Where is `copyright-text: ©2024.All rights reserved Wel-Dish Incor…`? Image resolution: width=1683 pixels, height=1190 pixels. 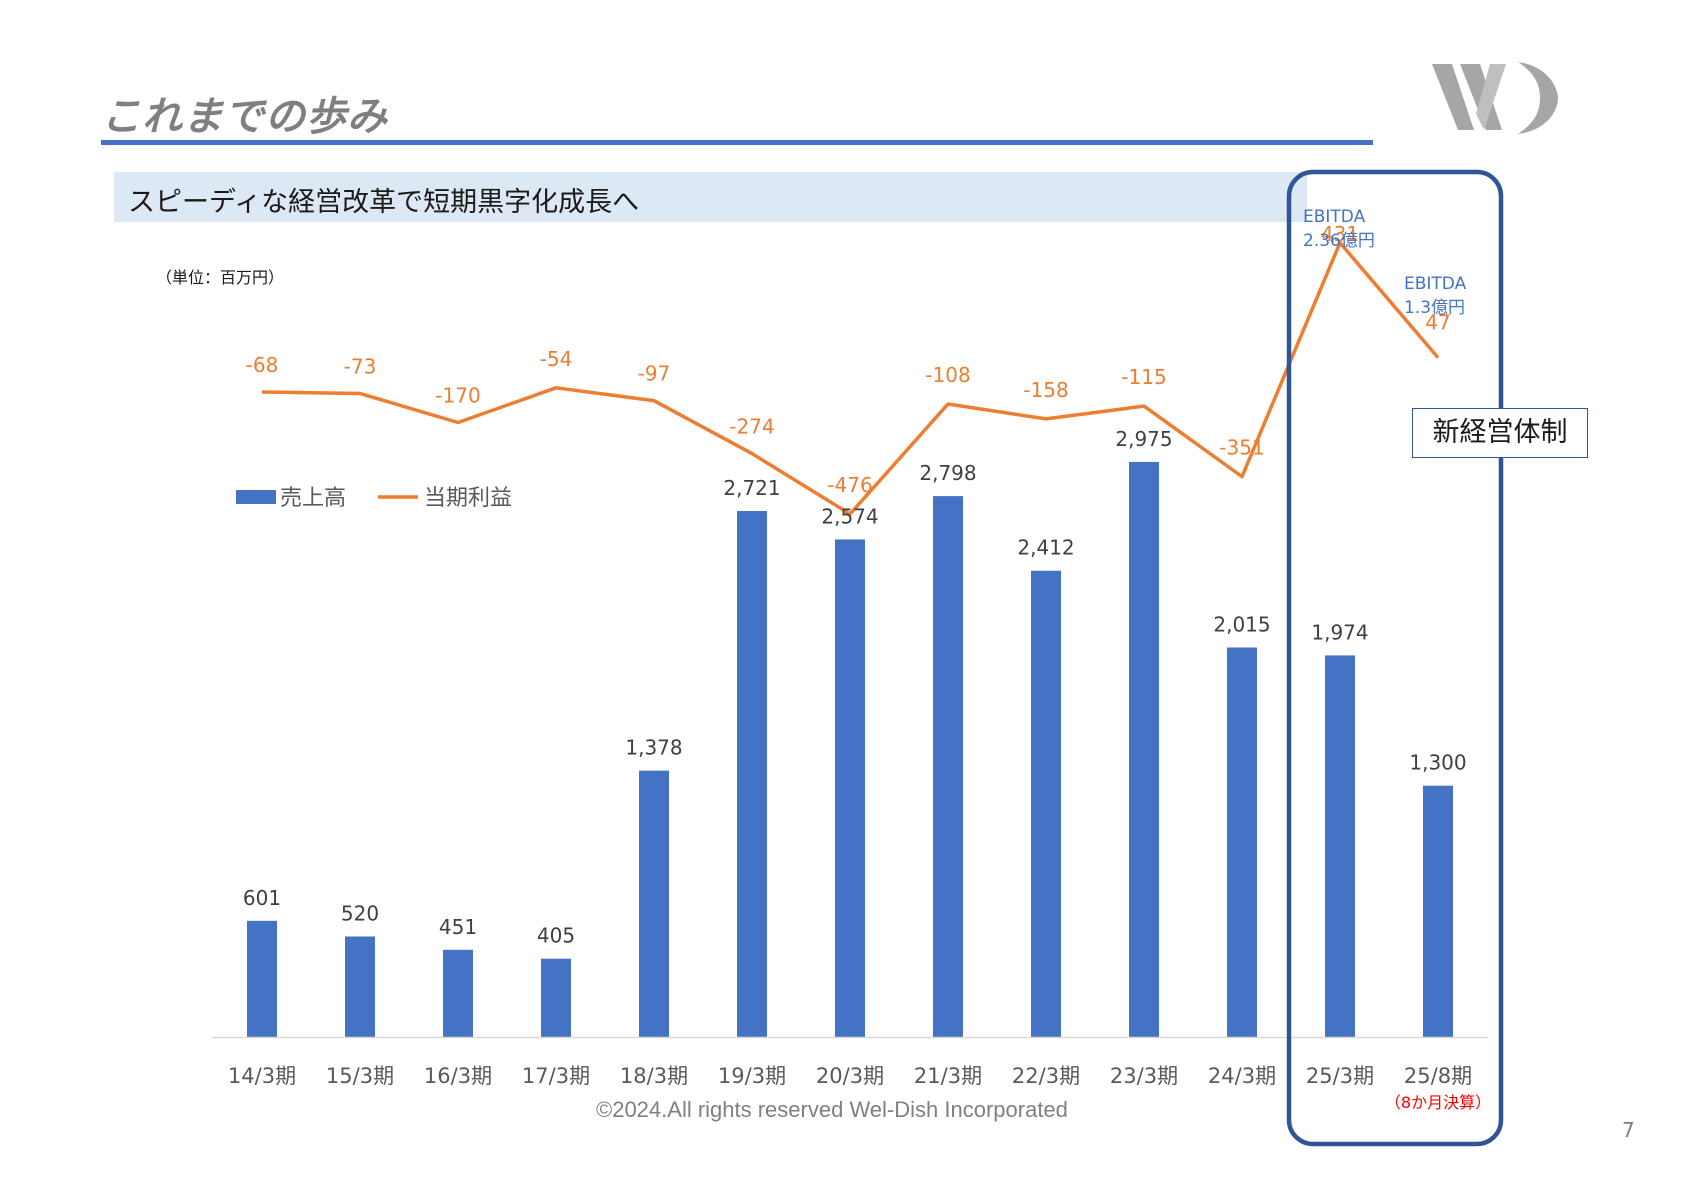
copyright-text: ©2024.All rights reserved Wel-Dish Incor… is located at coordinates (832, 1109).